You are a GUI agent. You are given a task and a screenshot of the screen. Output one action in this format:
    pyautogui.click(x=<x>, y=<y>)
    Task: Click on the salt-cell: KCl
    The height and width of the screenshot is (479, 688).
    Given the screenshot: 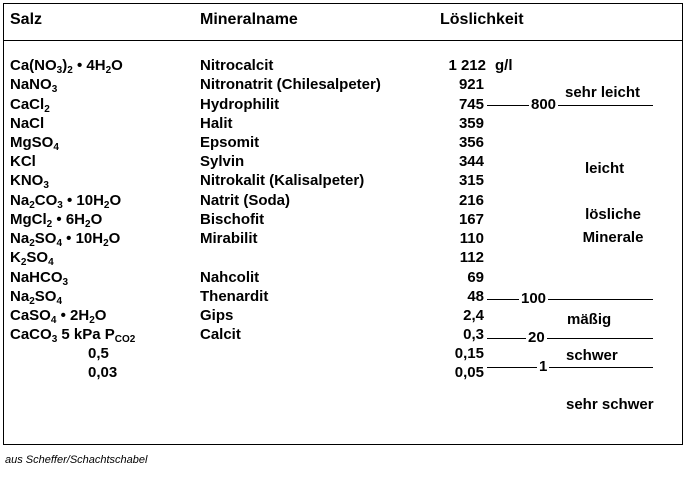 What is the action you would take?
    pyautogui.click(x=23, y=161)
    